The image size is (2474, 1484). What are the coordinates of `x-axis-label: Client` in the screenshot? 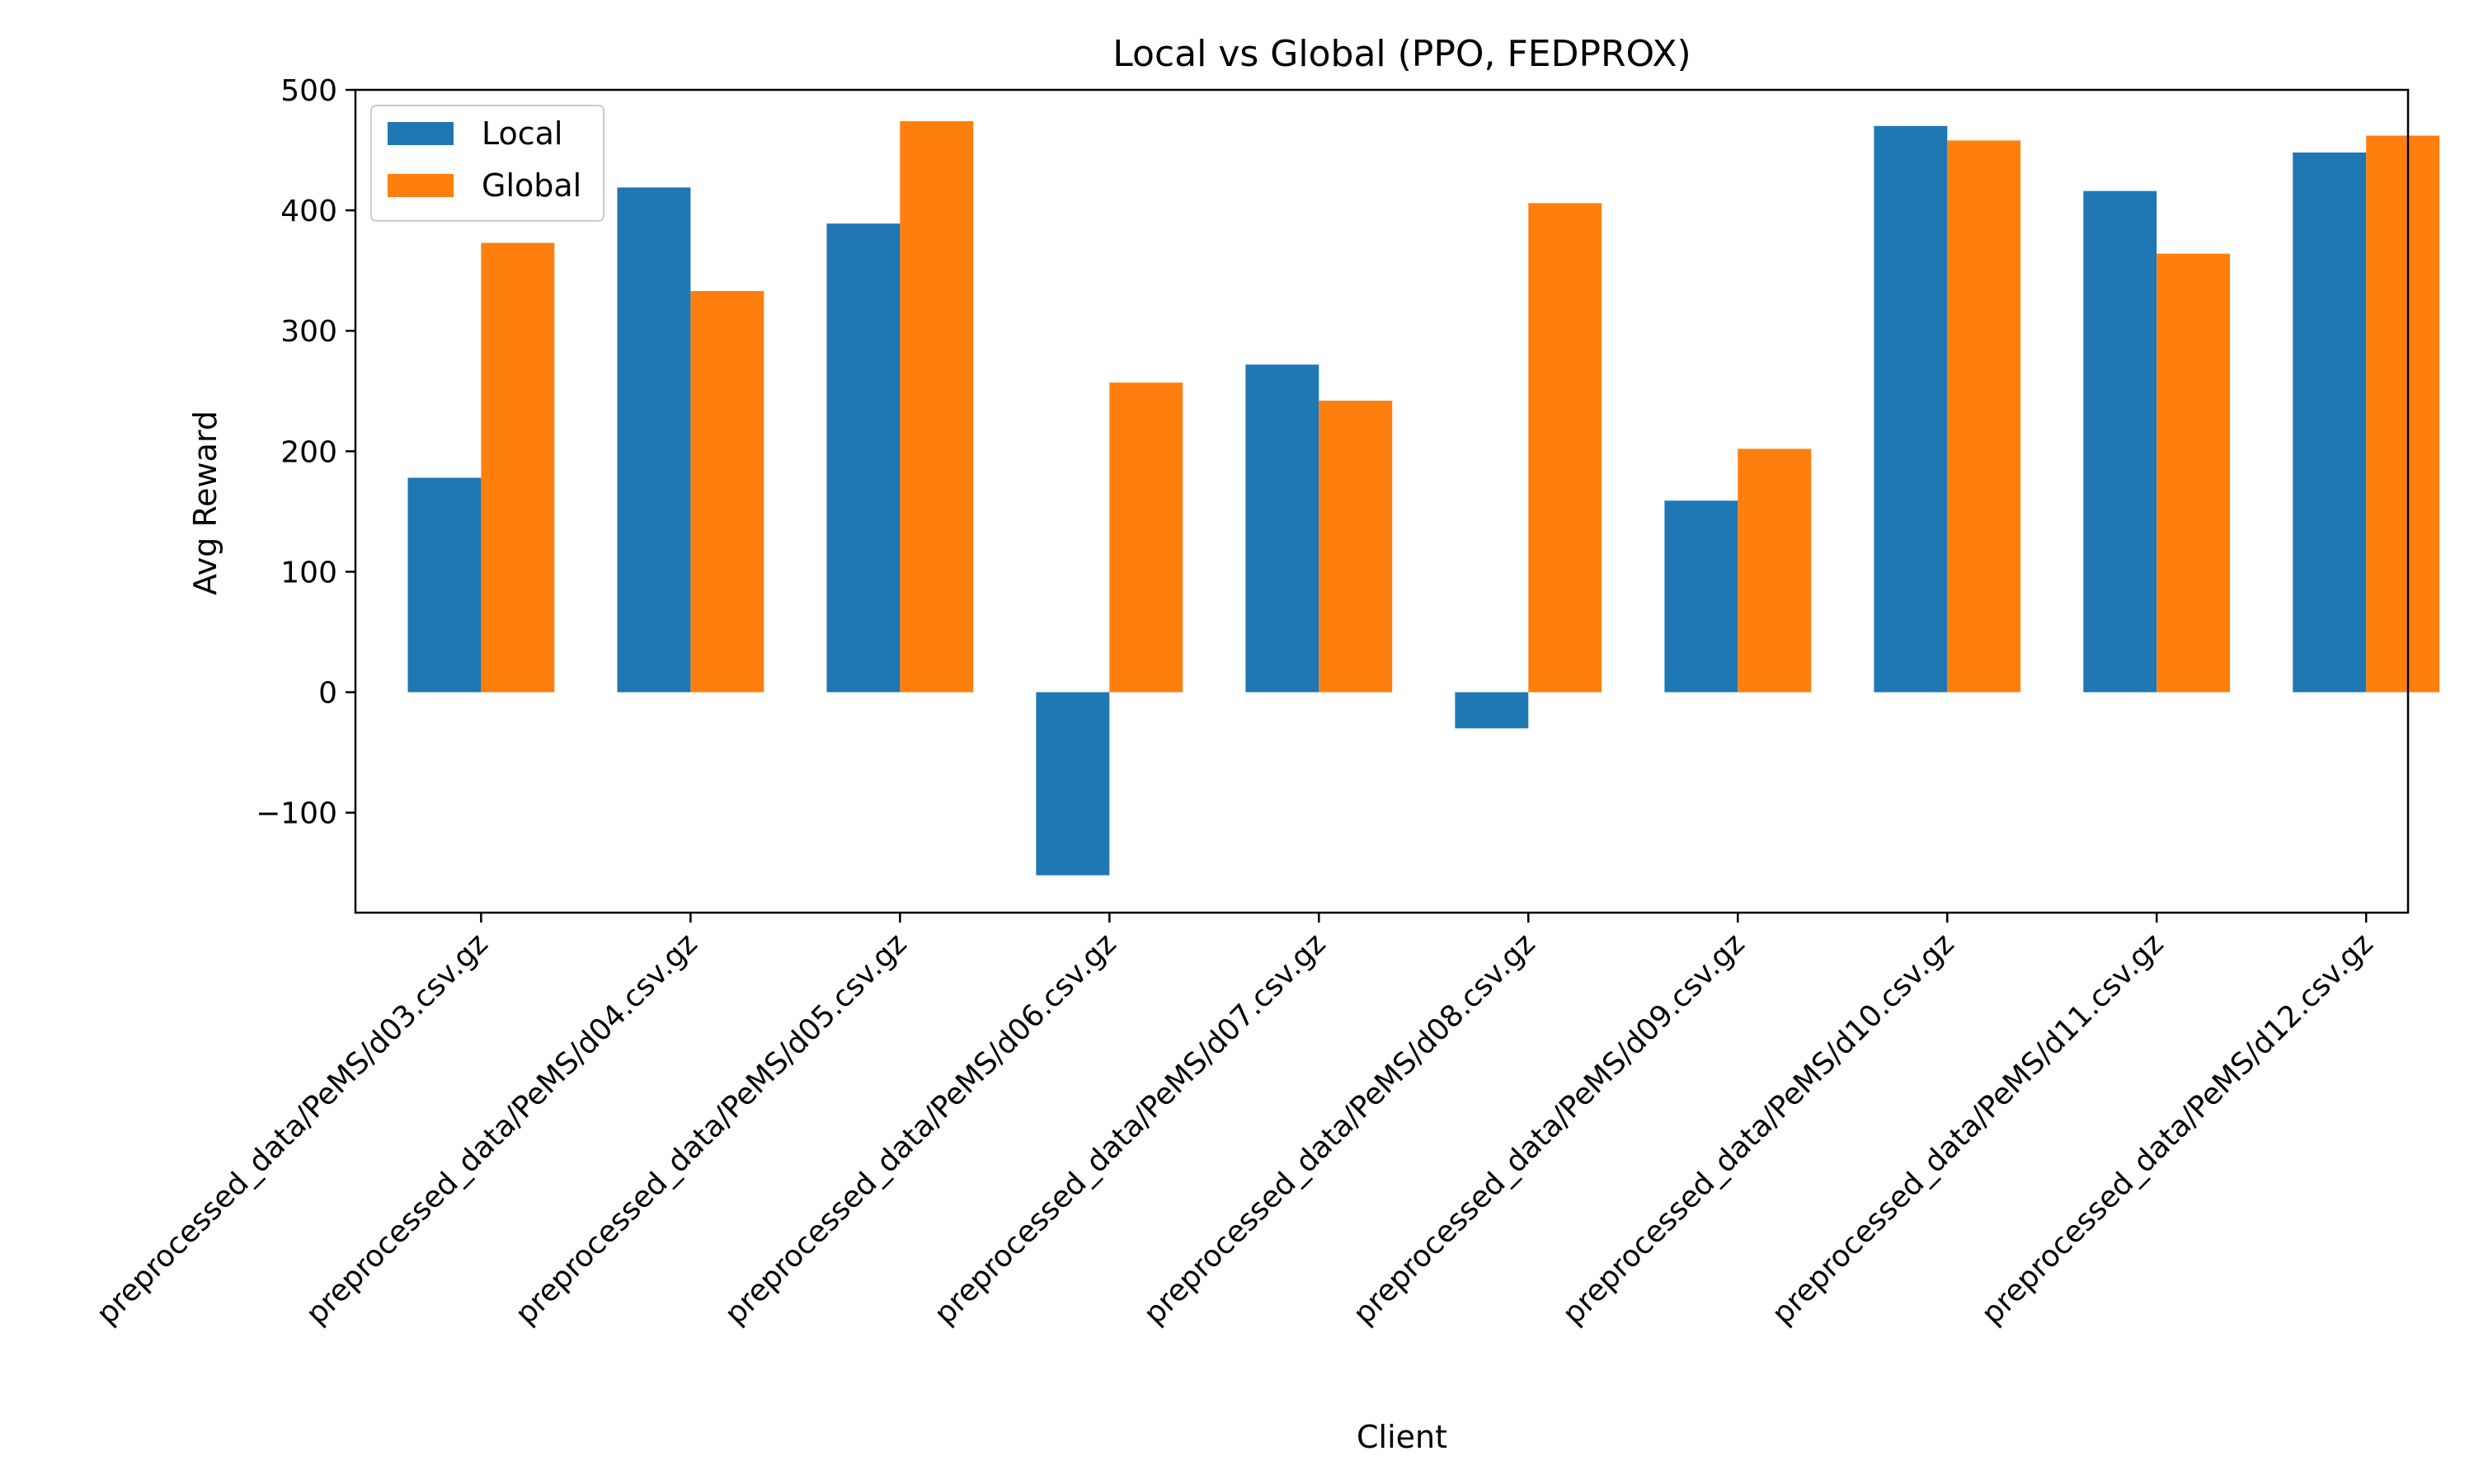 It's located at (1402, 1437).